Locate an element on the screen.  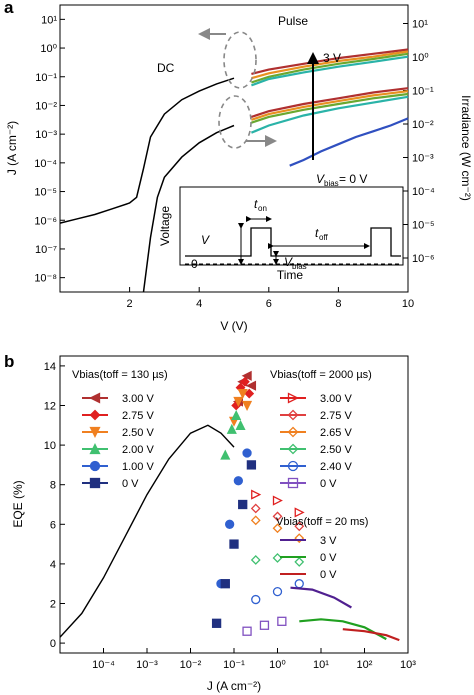
b-ytick-label: 6 is located at coordinates (53, 525).